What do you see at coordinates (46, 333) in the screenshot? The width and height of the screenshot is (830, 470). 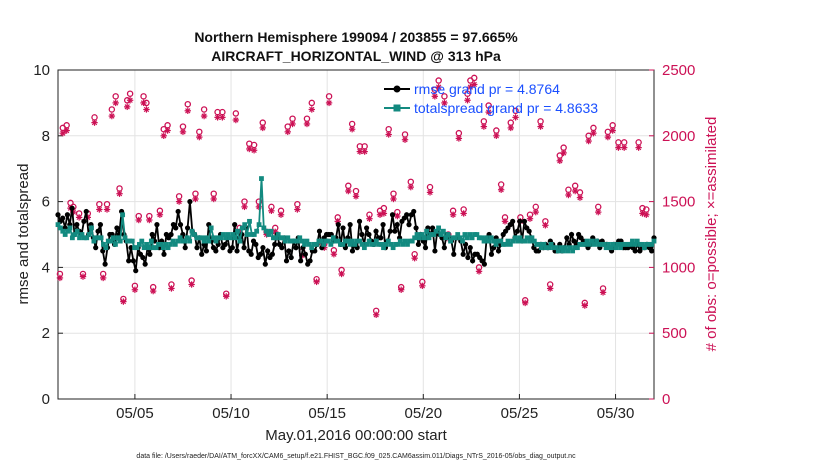 I see `y-tick-label: 2` at bounding box center [46, 333].